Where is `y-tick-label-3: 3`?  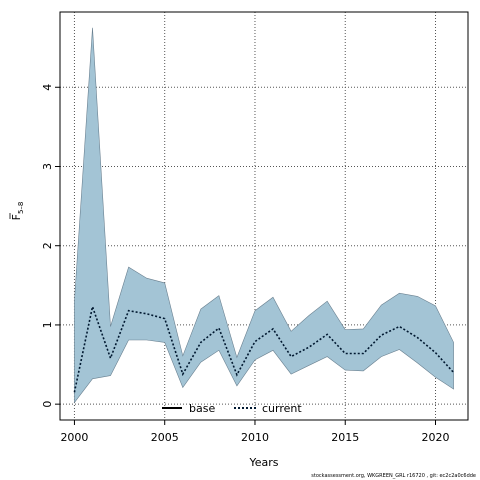 y-tick-label-3: 3 is located at coordinates (47, 166).